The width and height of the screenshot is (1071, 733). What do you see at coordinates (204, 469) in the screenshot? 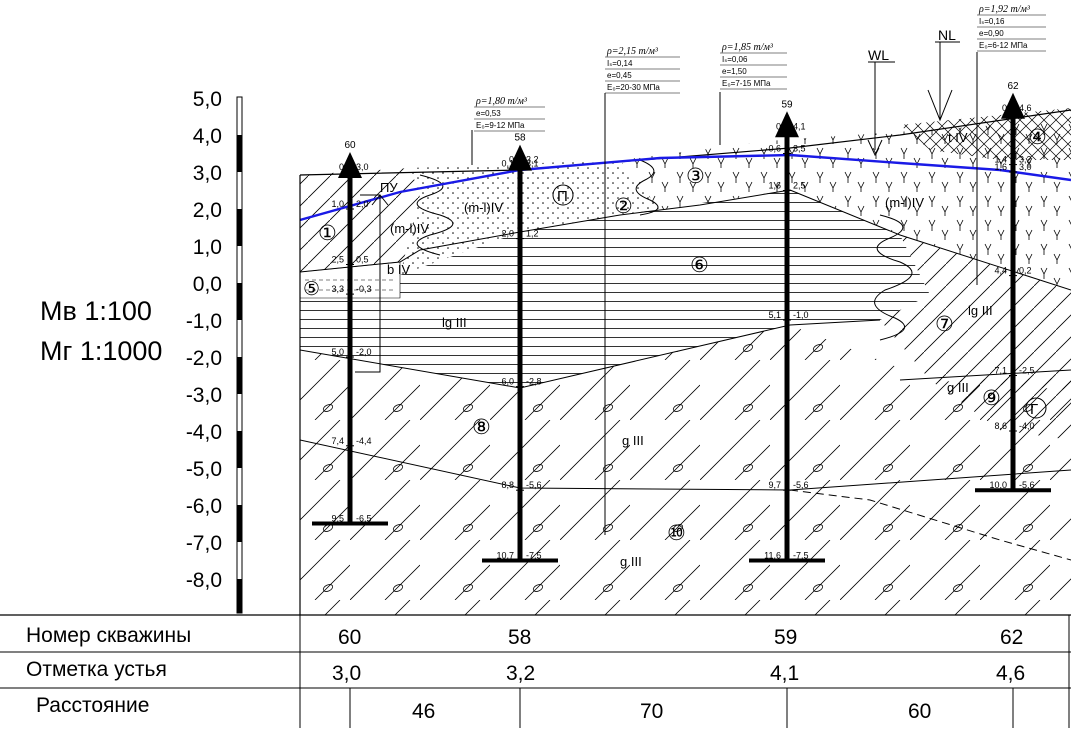
I see `axis-tick-label: -5,0` at bounding box center [204, 469].